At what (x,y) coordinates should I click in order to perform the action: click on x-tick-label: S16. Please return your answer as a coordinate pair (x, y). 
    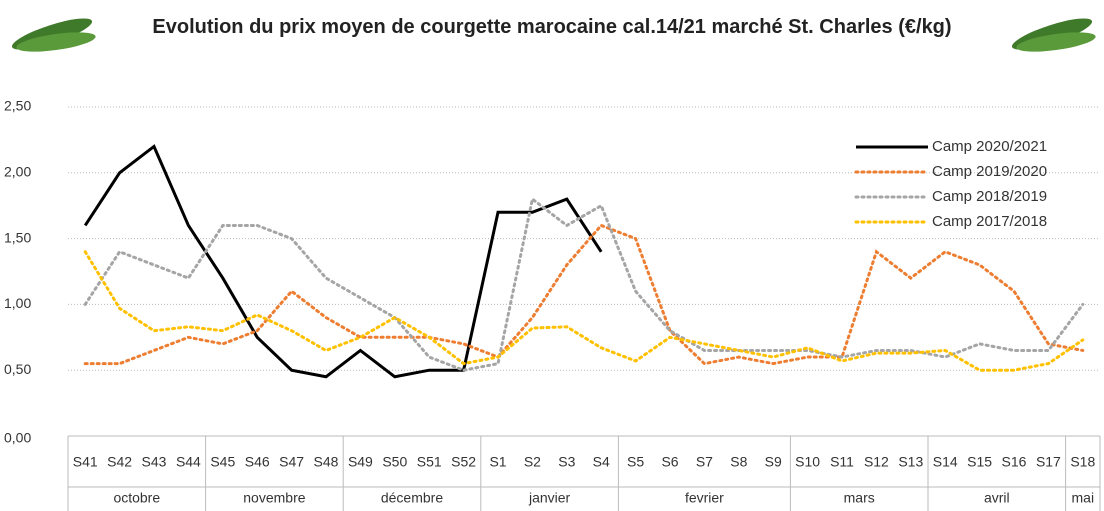
    Looking at the image, I should click on (1014, 462).